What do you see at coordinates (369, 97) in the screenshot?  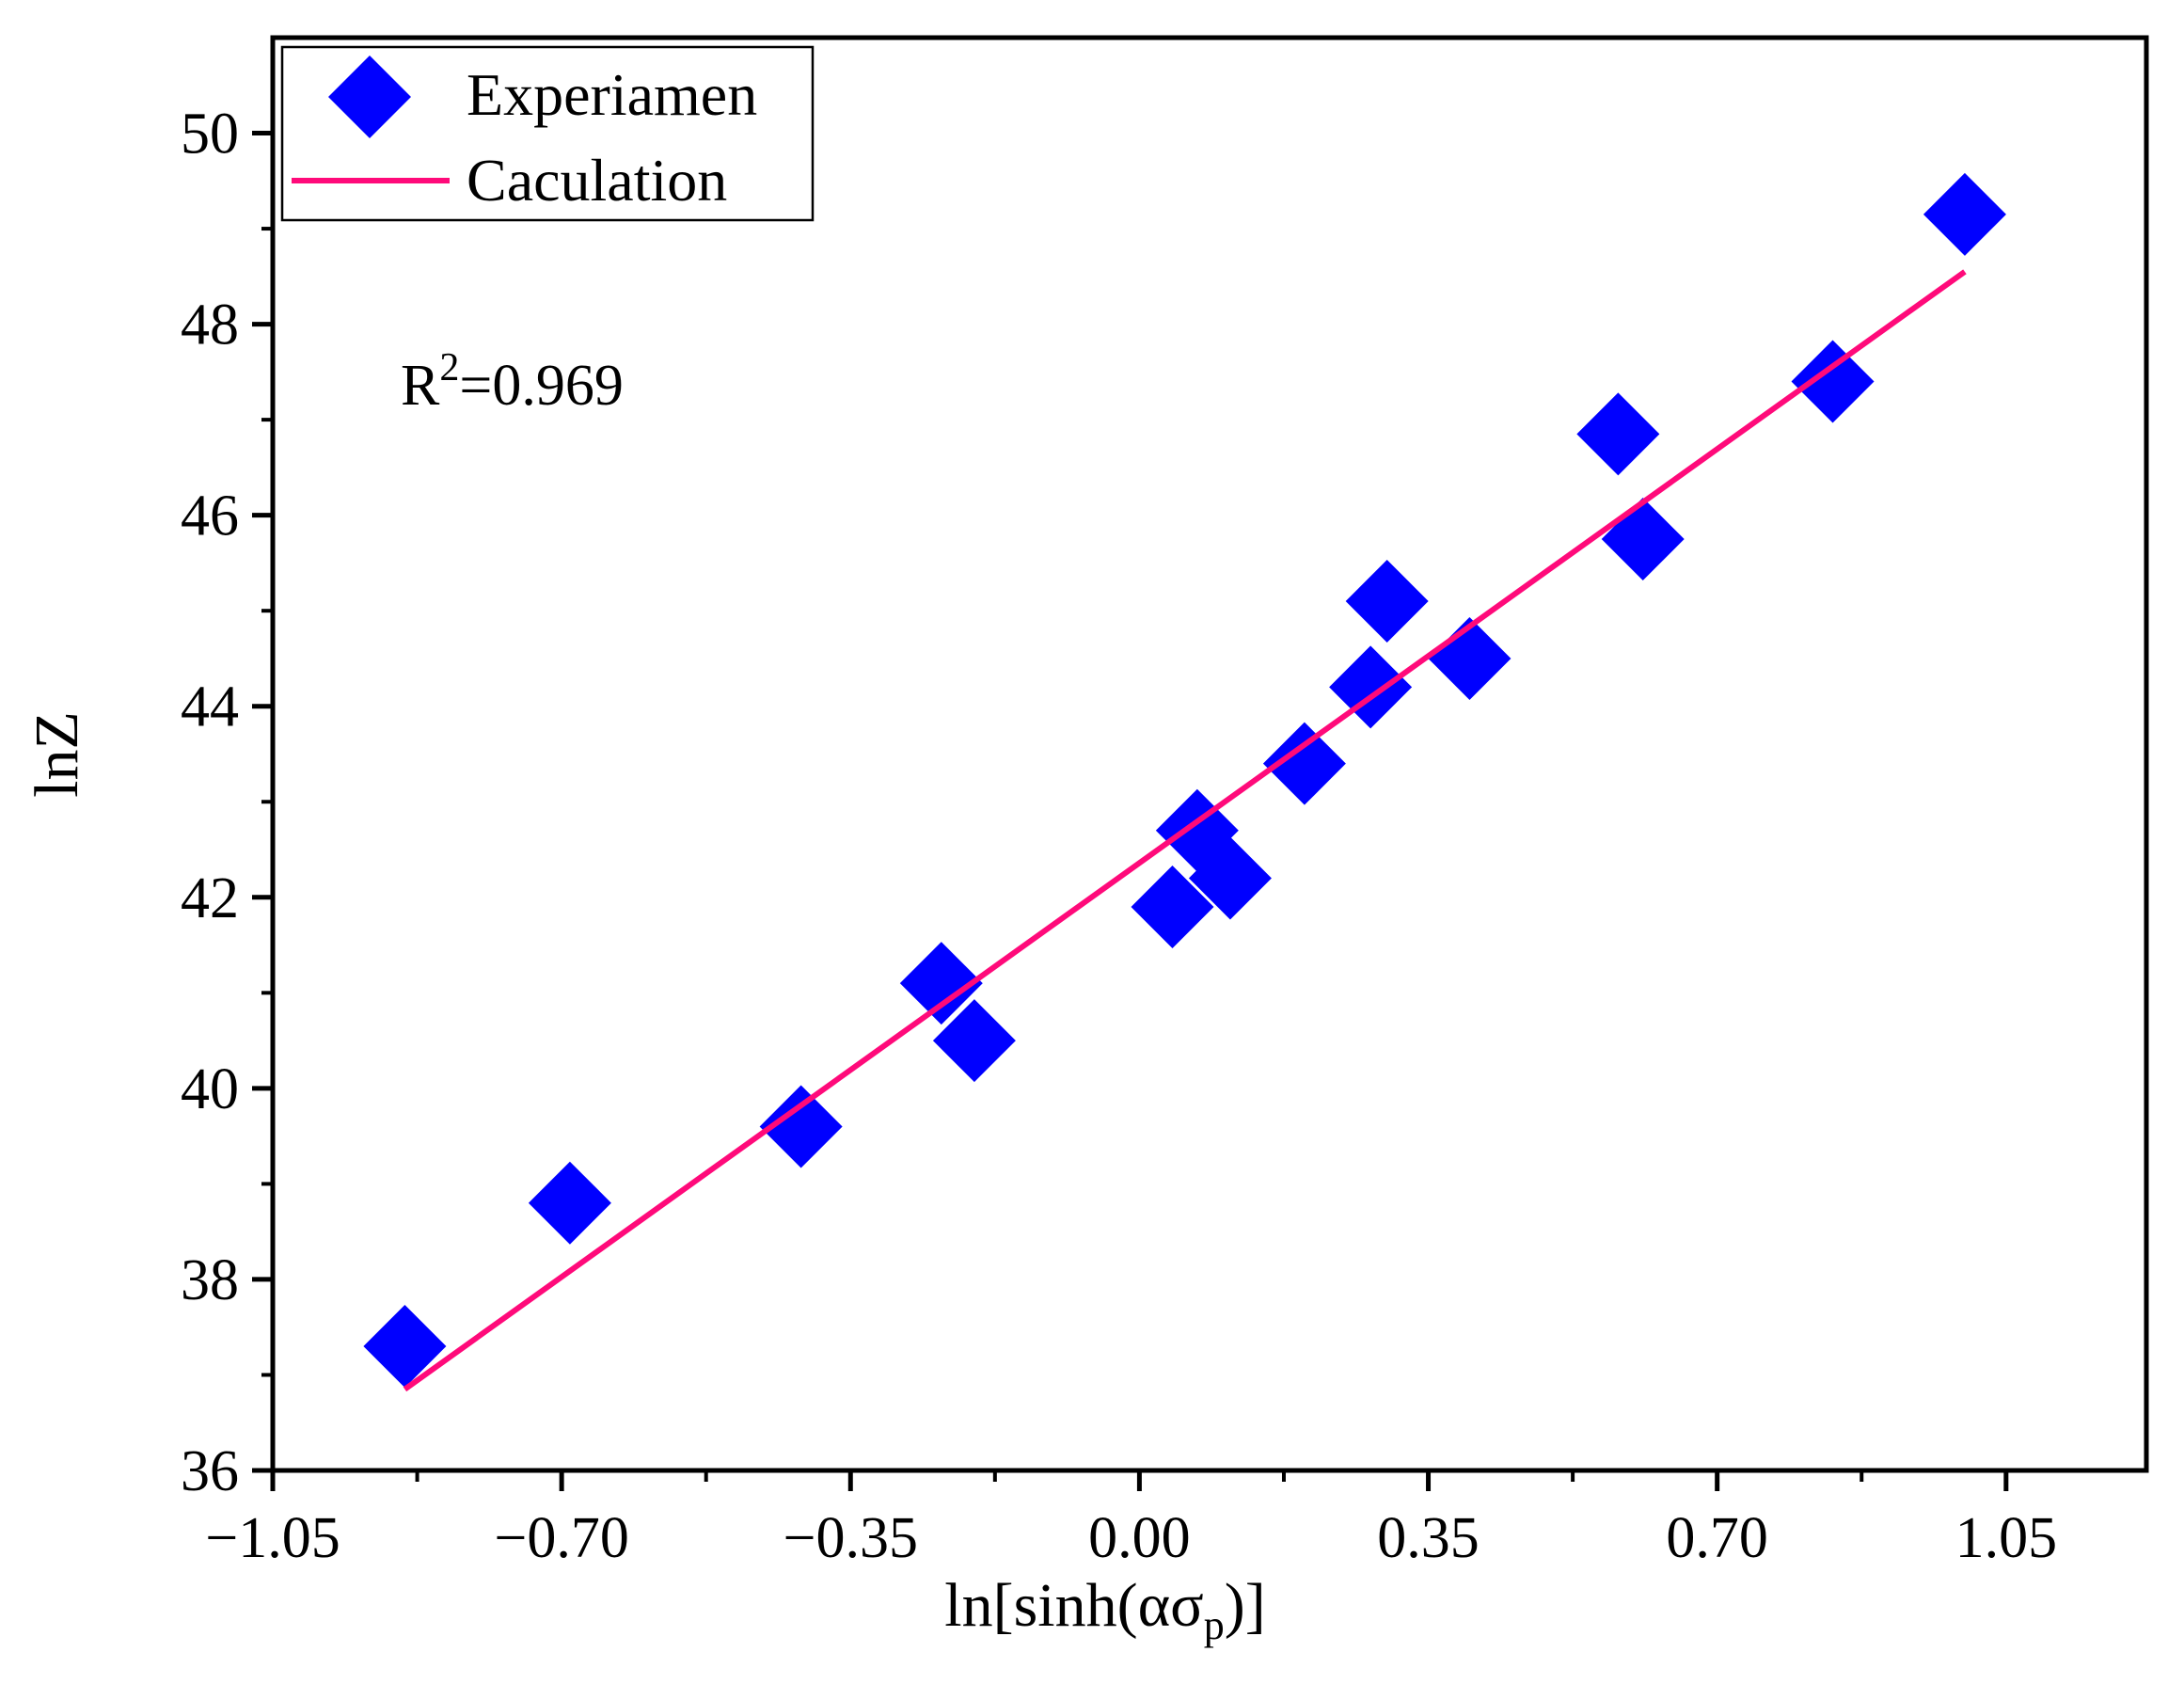 I see `legend-marker-diamond-icon` at bounding box center [369, 97].